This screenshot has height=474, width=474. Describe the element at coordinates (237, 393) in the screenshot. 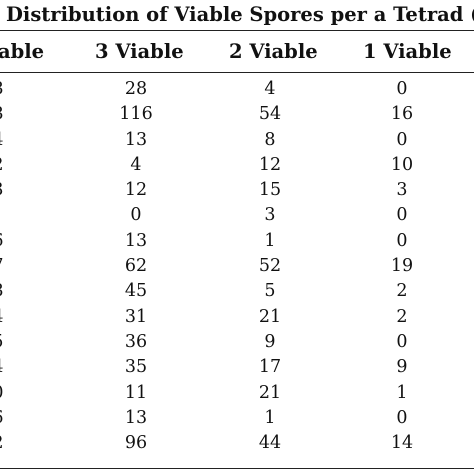

I see `table-row: 0 11 21 1` at that location.